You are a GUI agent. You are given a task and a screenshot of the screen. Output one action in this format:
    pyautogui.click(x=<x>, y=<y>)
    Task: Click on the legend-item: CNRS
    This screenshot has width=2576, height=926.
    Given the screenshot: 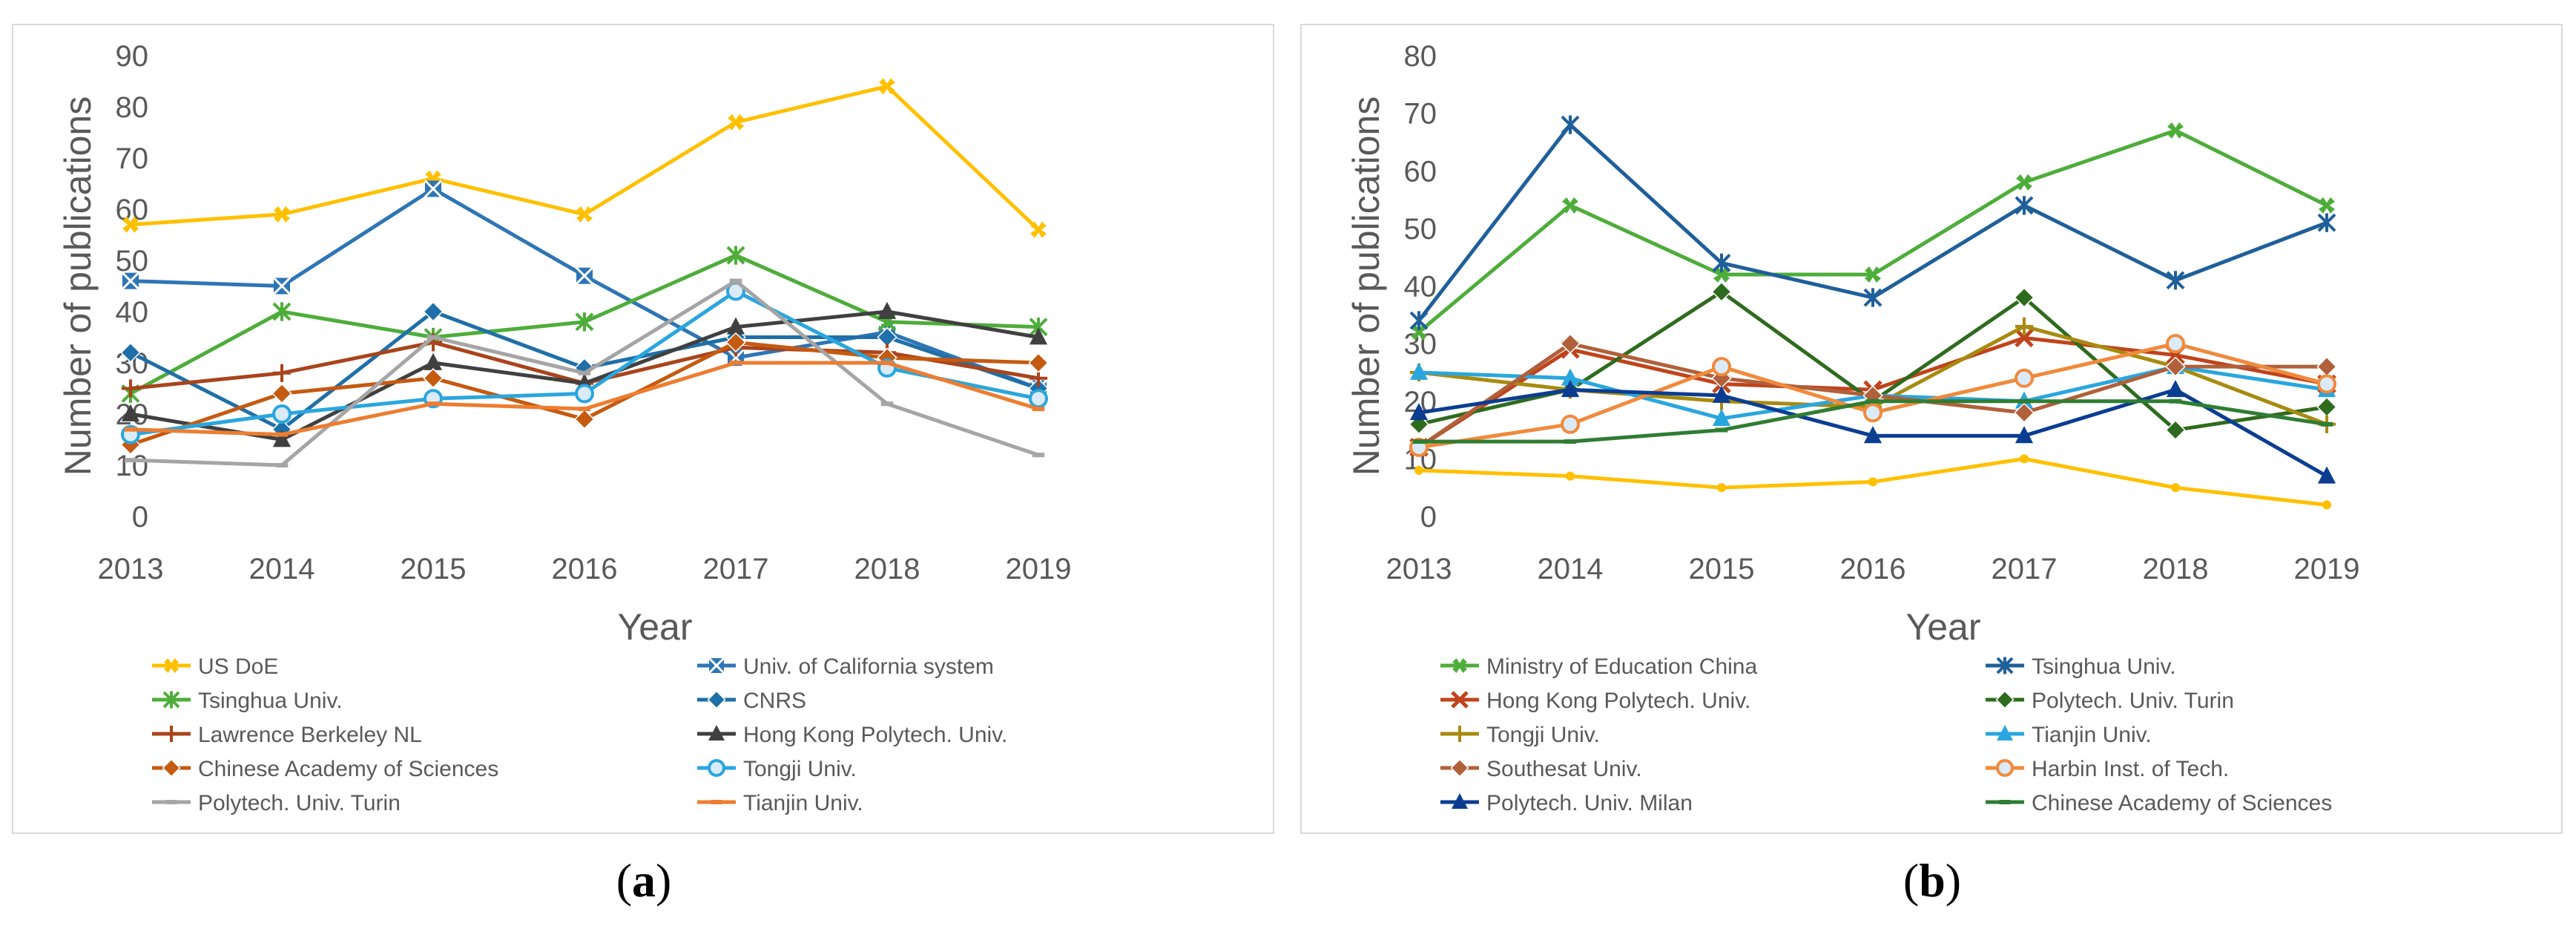 What is the action you would take?
    pyautogui.click(x=752, y=701)
    